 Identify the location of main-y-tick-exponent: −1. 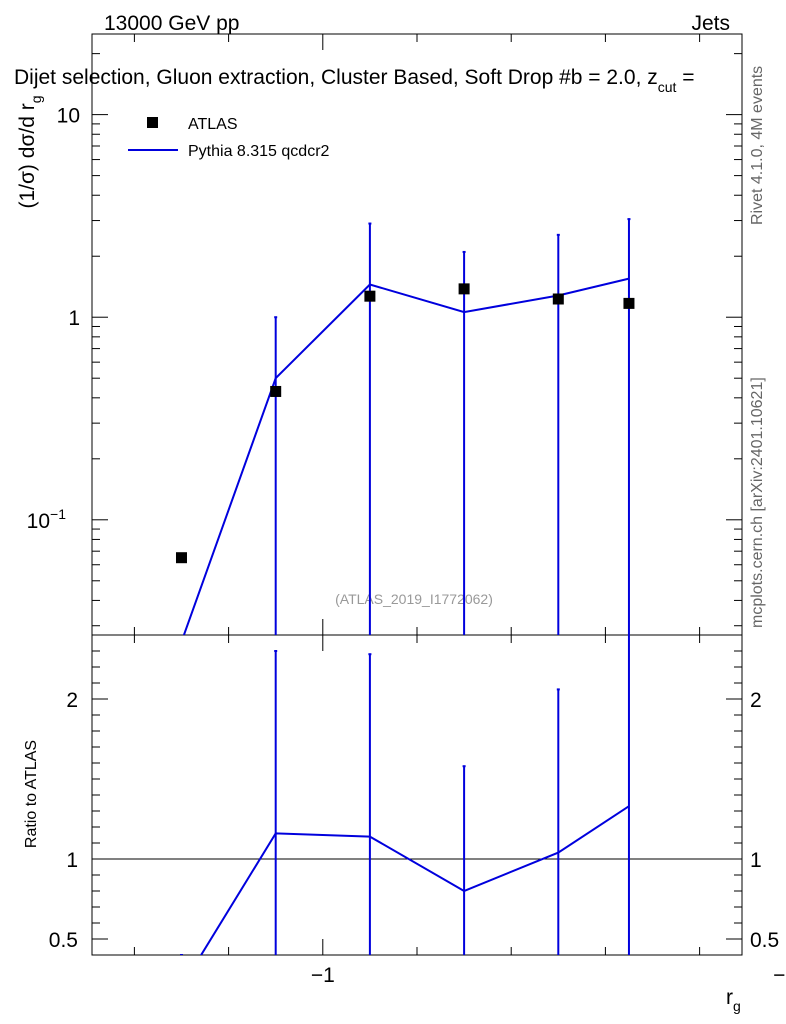
(58, 514).